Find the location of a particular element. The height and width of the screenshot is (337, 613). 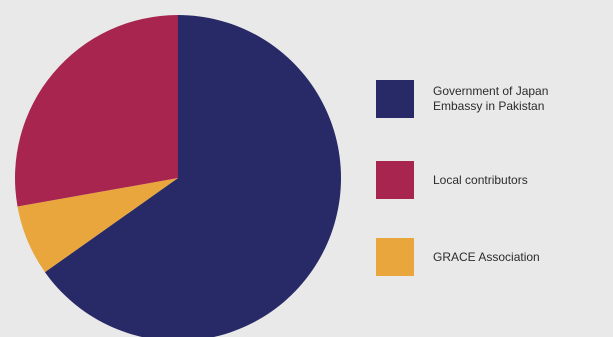

legend-label-grace-association: GRACE Association is located at coordinates (486, 256).